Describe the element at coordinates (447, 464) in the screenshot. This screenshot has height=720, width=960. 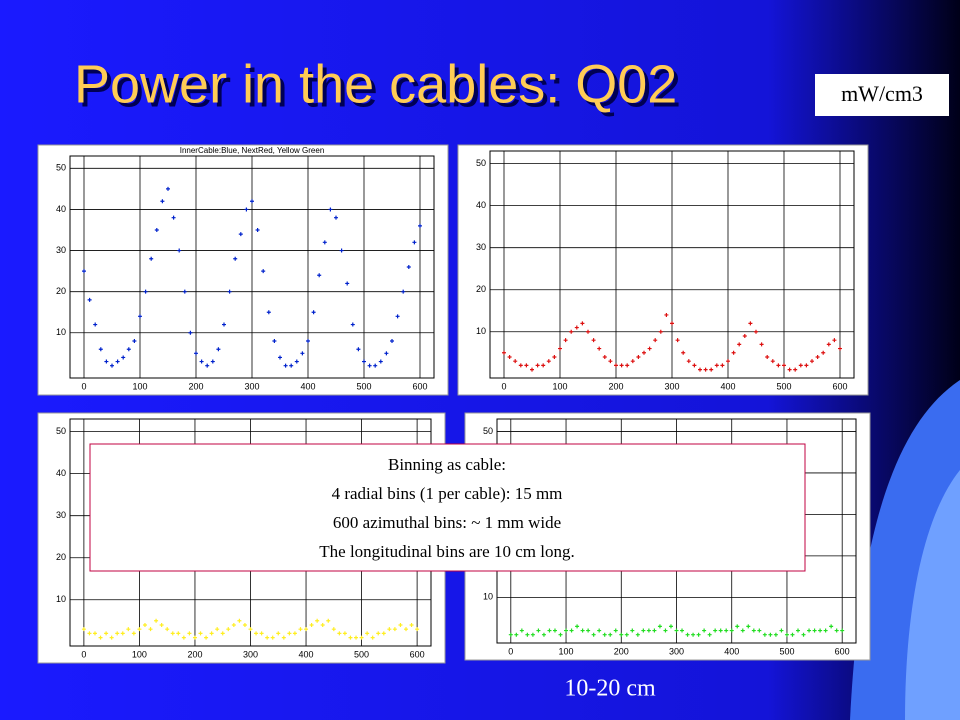
I see `note-line: Binning as cable:` at that location.